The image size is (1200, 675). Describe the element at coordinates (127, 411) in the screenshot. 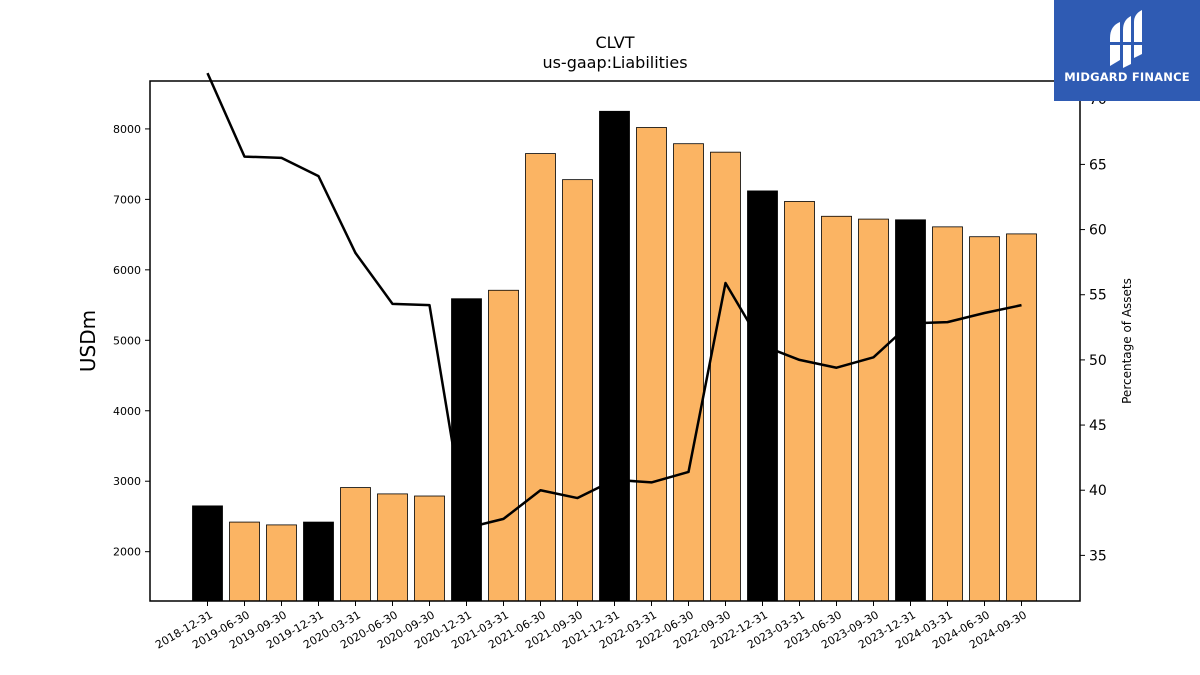

I see `y-tick-label: 4000` at that location.